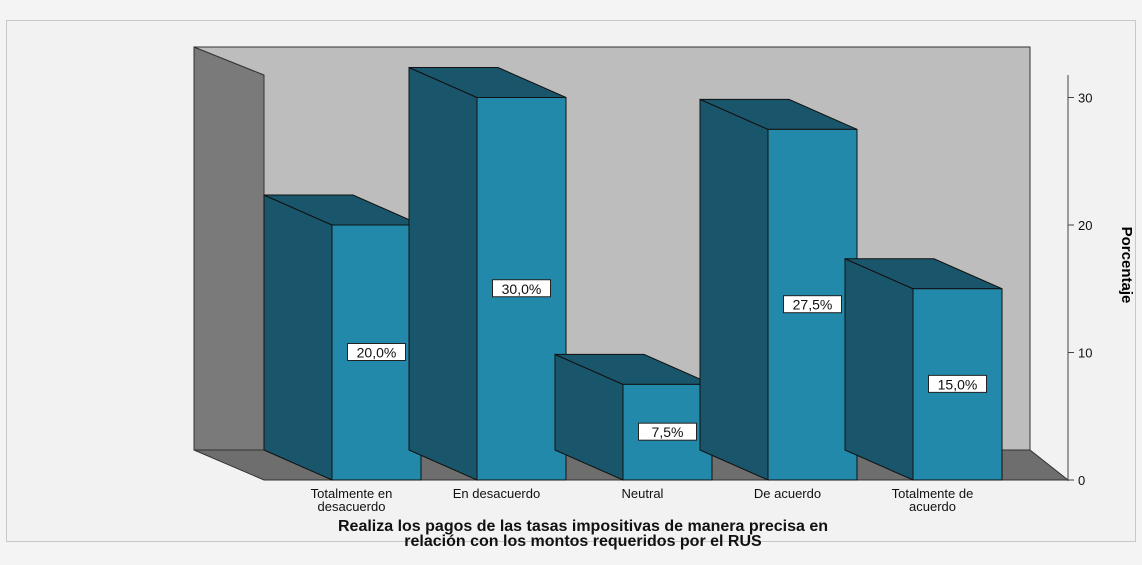 The height and width of the screenshot is (565, 1142). I want to click on data-label: 30,0%, so click(521, 288).